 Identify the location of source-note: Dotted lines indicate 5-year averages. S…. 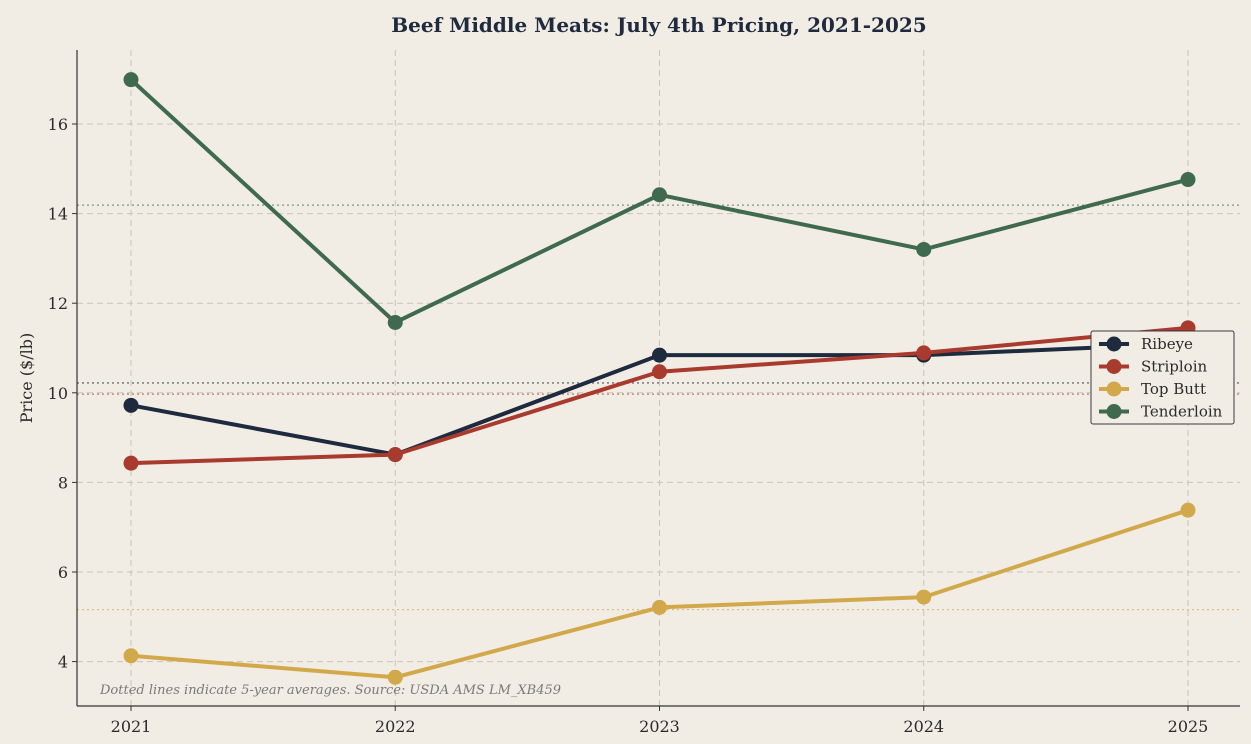
(330, 690).